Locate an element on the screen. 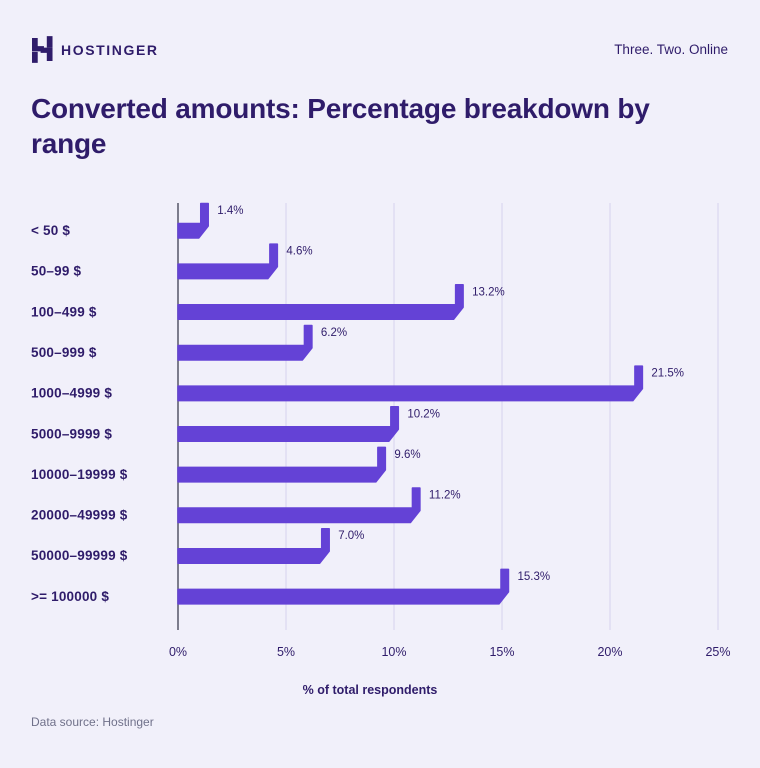 The image size is (760, 768). bar-value-label: 7.0% is located at coordinates (351, 536).